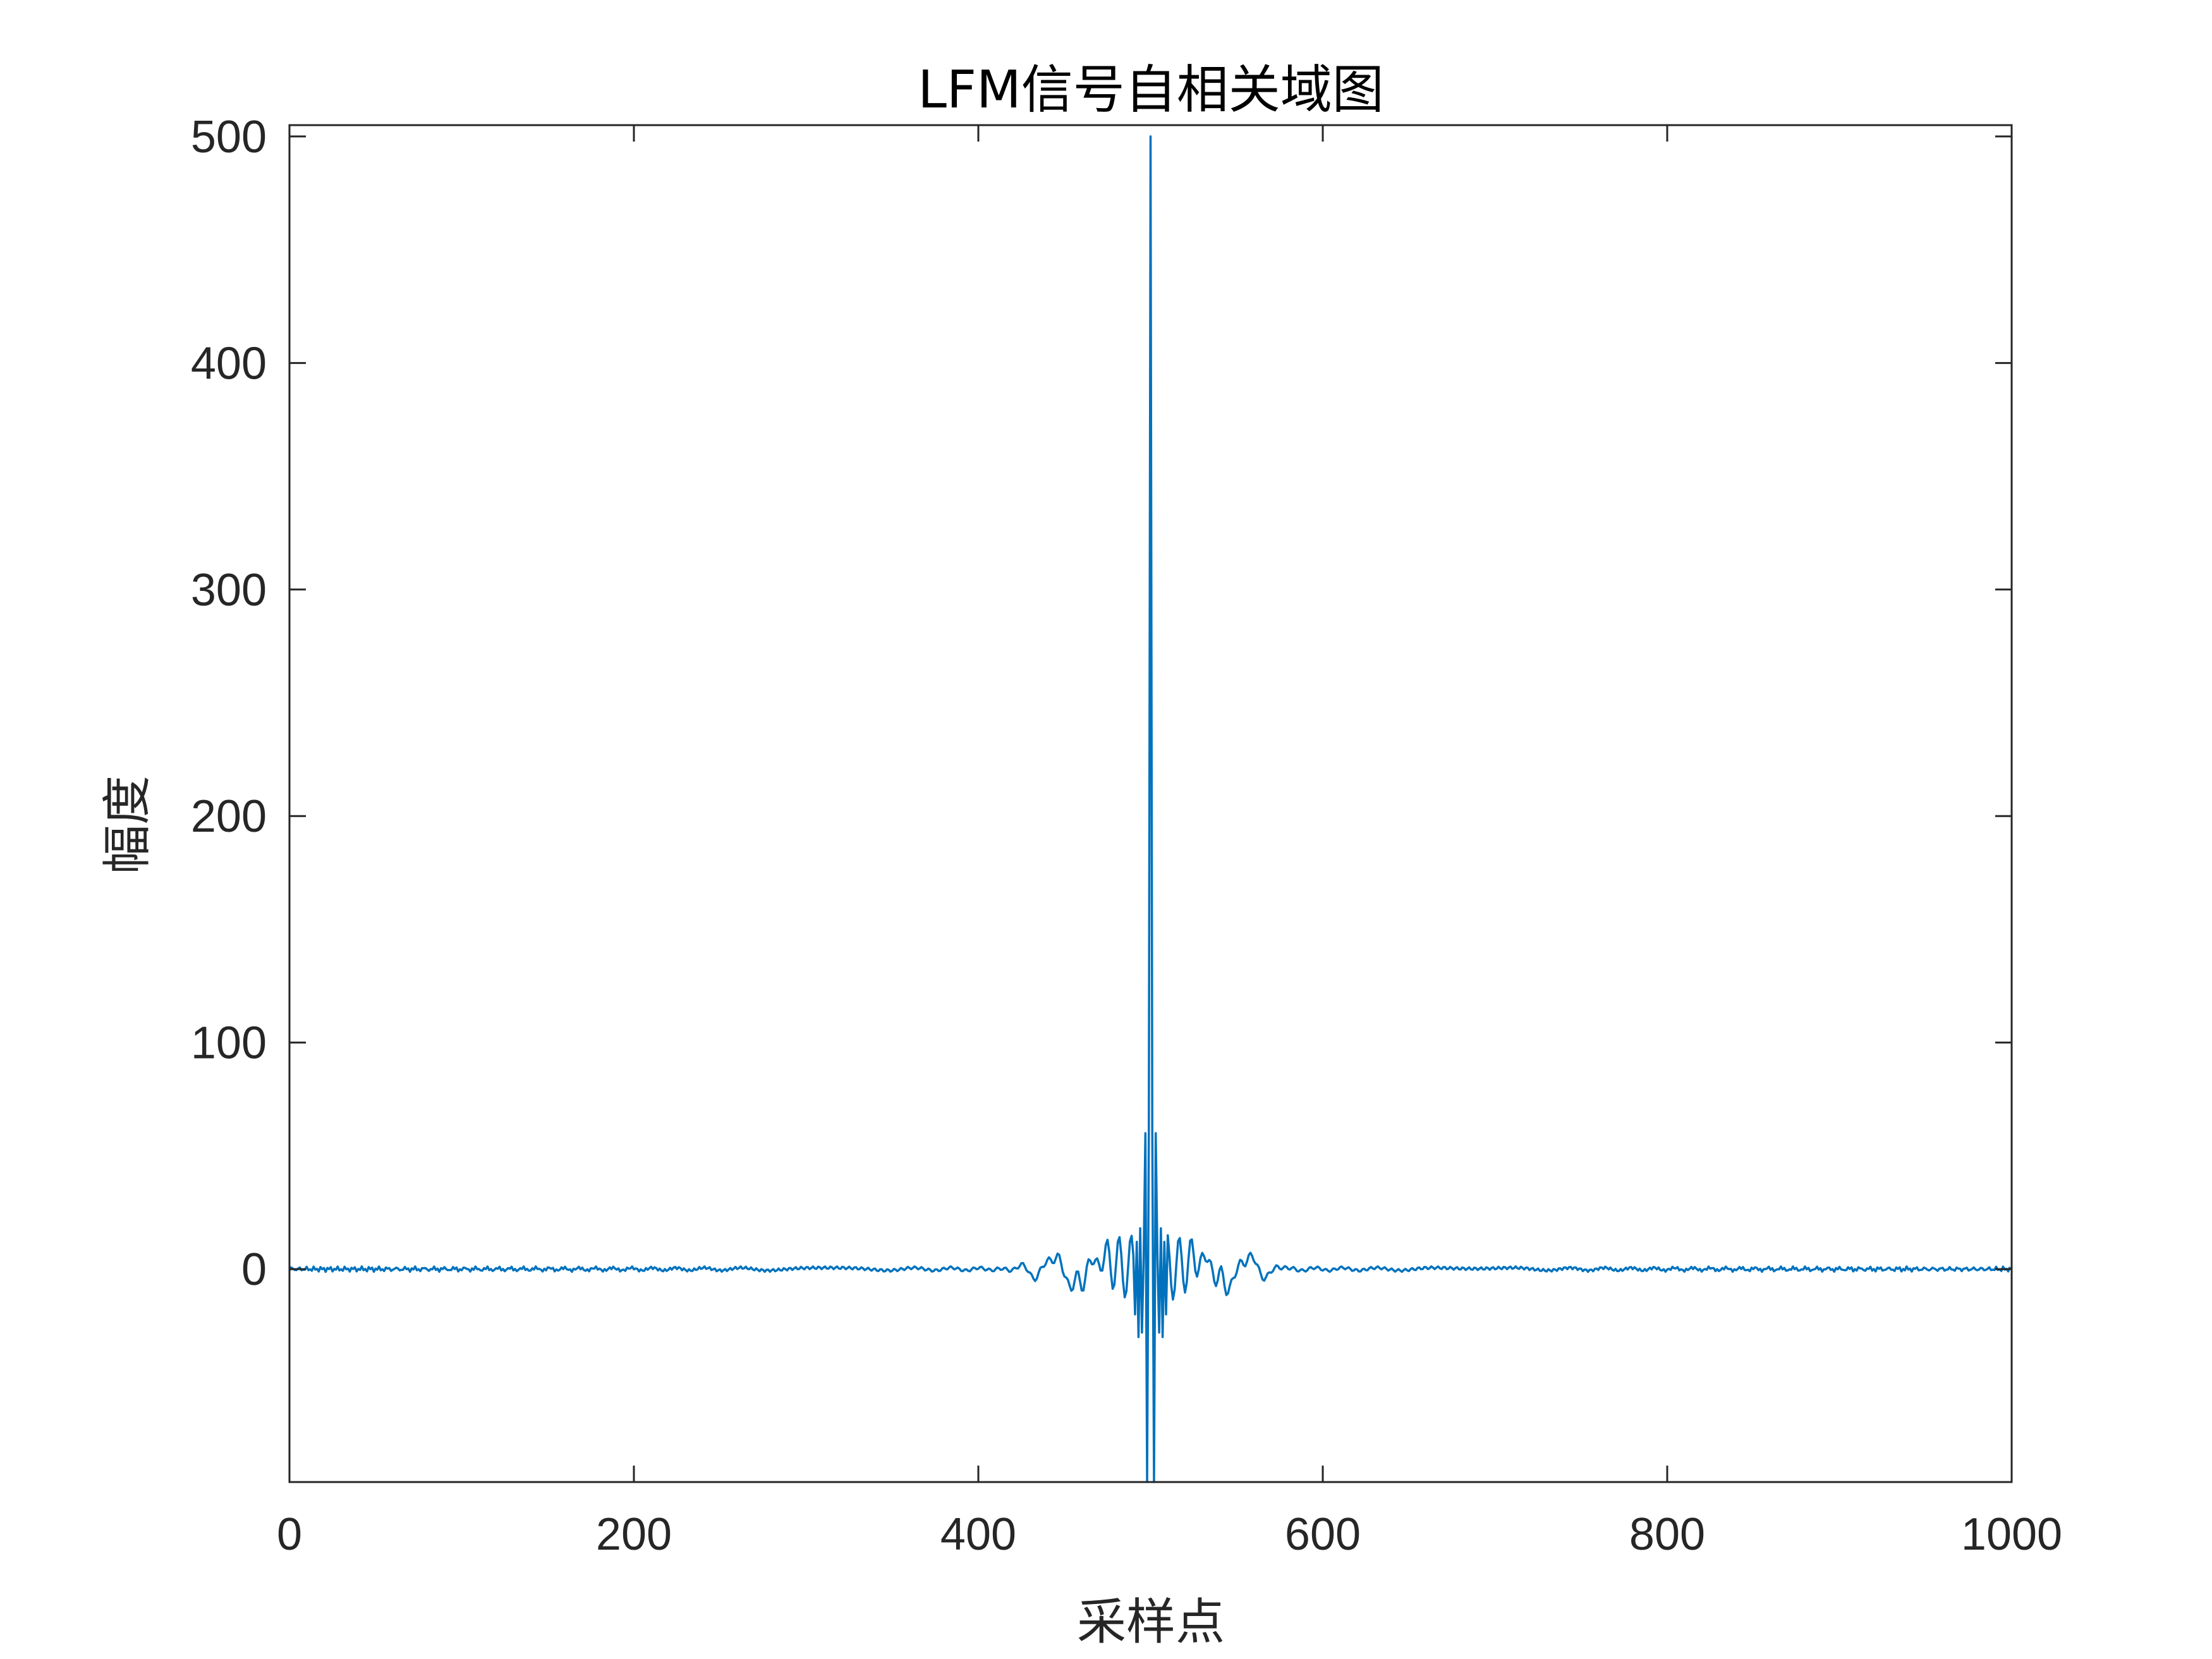 The width and height of the screenshot is (2212, 1659). Describe the element at coordinates (229, 364) in the screenshot. I see `y-tick-label: 400` at that location.